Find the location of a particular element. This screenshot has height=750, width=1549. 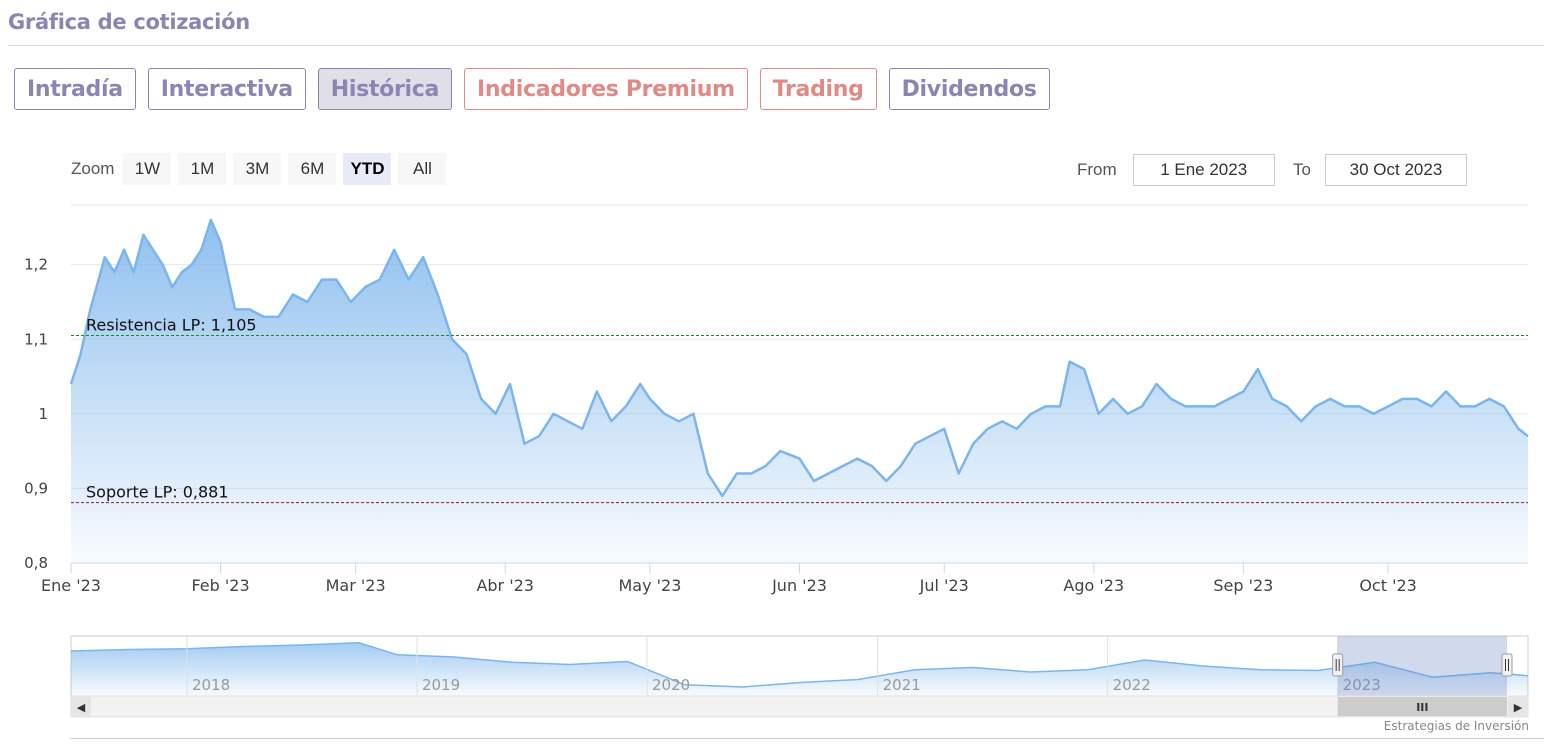

y-tick-label: 1,2 is located at coordinates (36, 265).